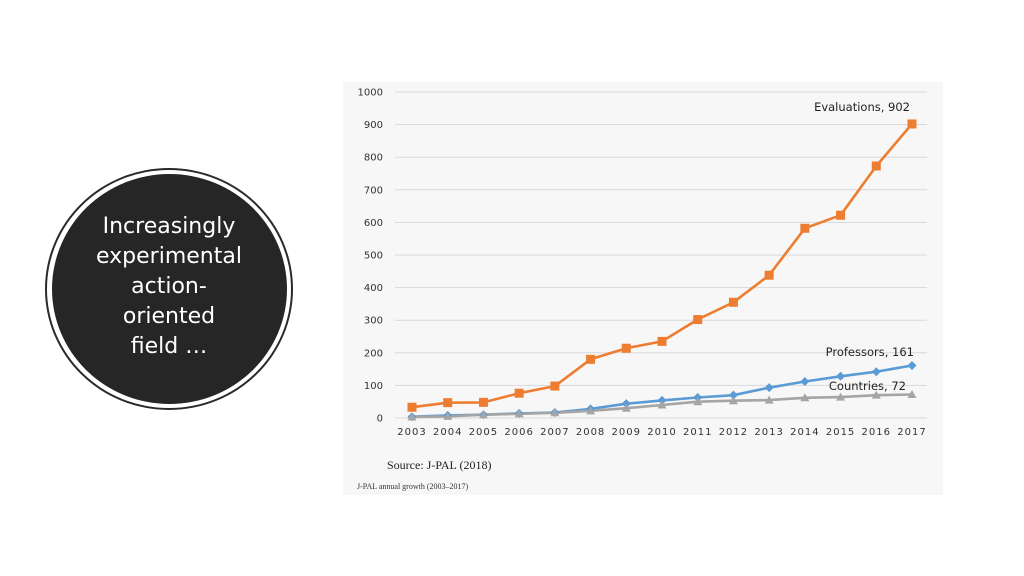 This screenshot has height=576, width=1024. What do you see at coordinates (447, 432) in the screenshot?
I see `x-tick-label: 2004` at bounding box center [447, 432].